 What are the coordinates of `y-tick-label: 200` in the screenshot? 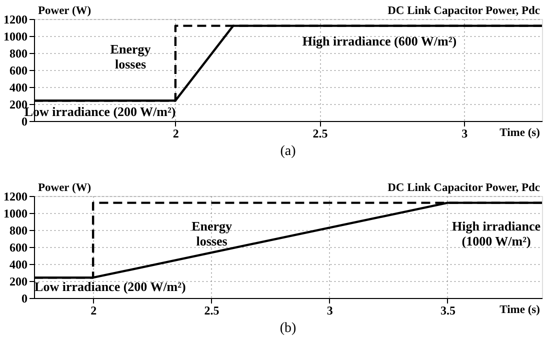 It's located at (19, 281).